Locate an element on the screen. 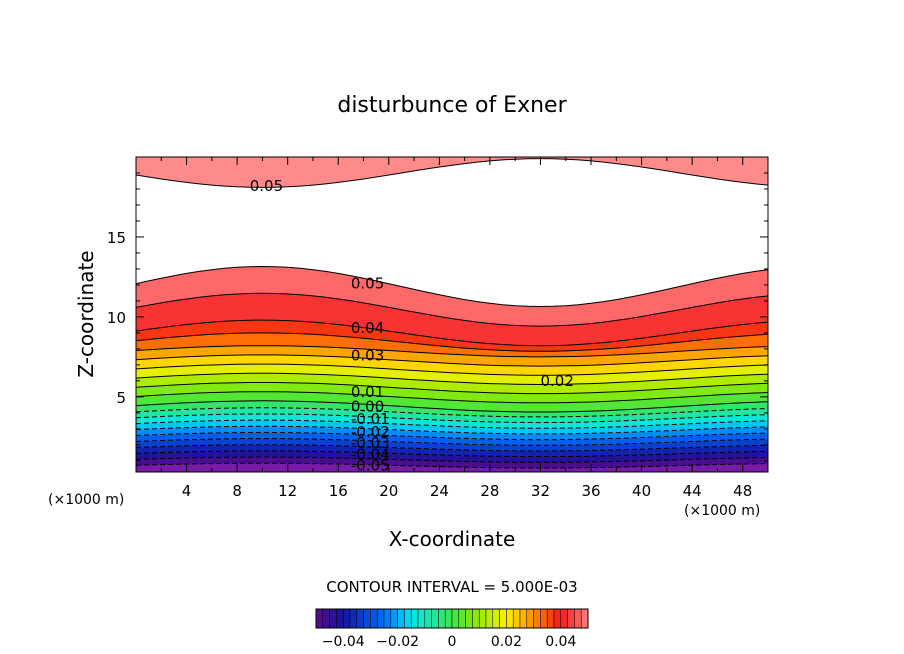 The width and height of the screenshot is (904, 654). x-tick-label: 20 is located at coordinates (388, 491).